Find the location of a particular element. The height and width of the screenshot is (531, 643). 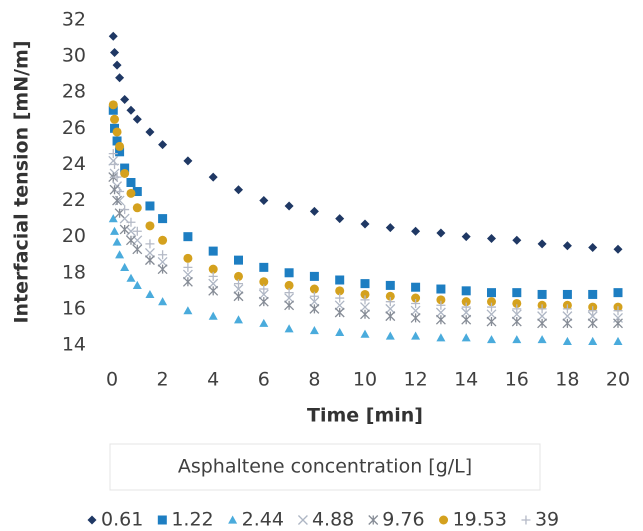

y-tick-label: 22 is located at coordinates (74, 200).